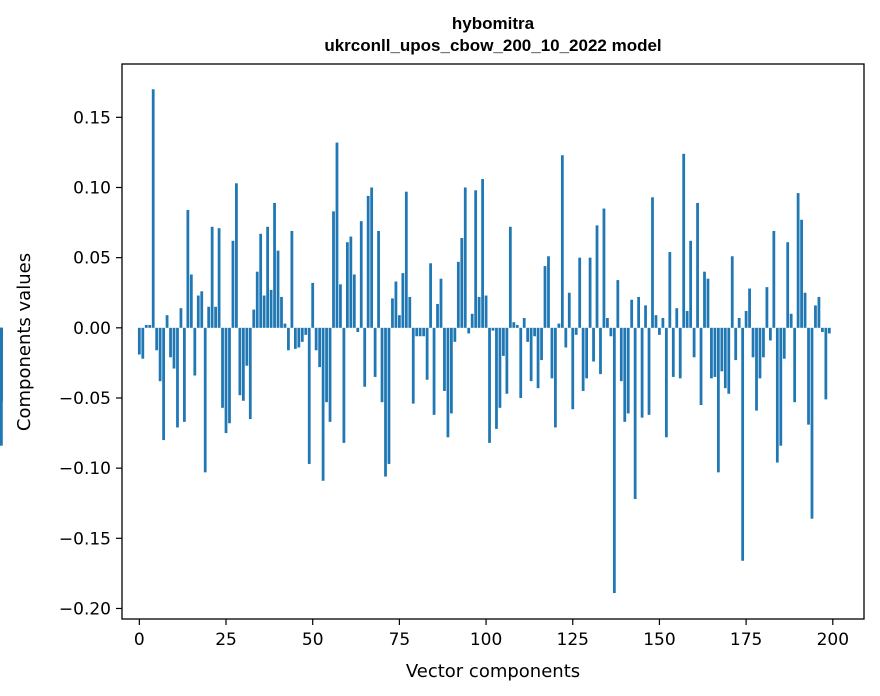  I want to click on y-tick-label: 0.05, so click(92, 259).